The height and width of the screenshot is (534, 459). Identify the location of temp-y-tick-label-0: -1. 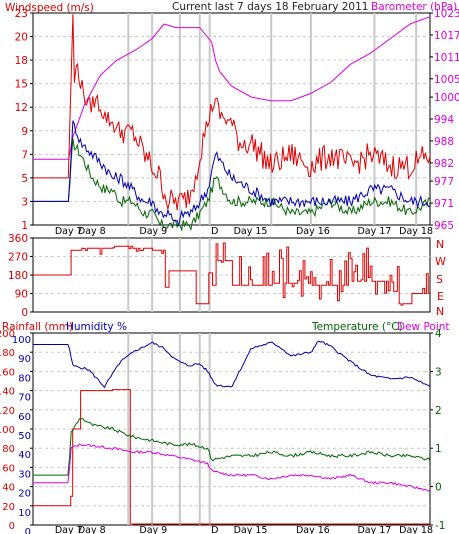
(440, 526).